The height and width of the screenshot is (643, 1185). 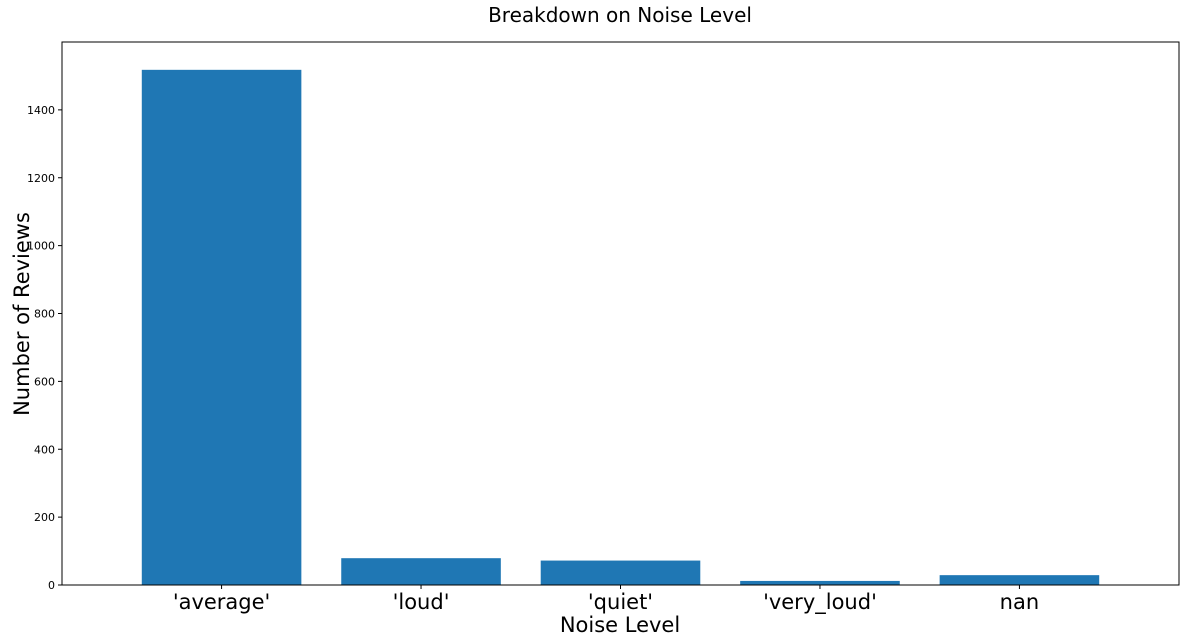 What do you see at coordinates (41, 246) in the screenshot?
I see `y-tick-label-5: 1000` at bounding box center [41, 246].